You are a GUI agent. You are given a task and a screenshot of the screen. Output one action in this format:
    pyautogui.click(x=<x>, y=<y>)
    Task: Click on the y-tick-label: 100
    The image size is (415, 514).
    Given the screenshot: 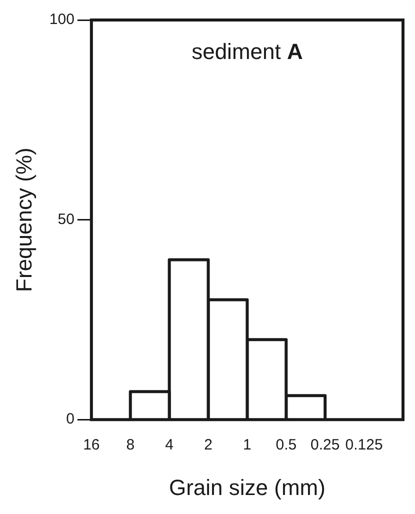 What is the action you would take?
    pyautogui.click(x=61, y=19)
    